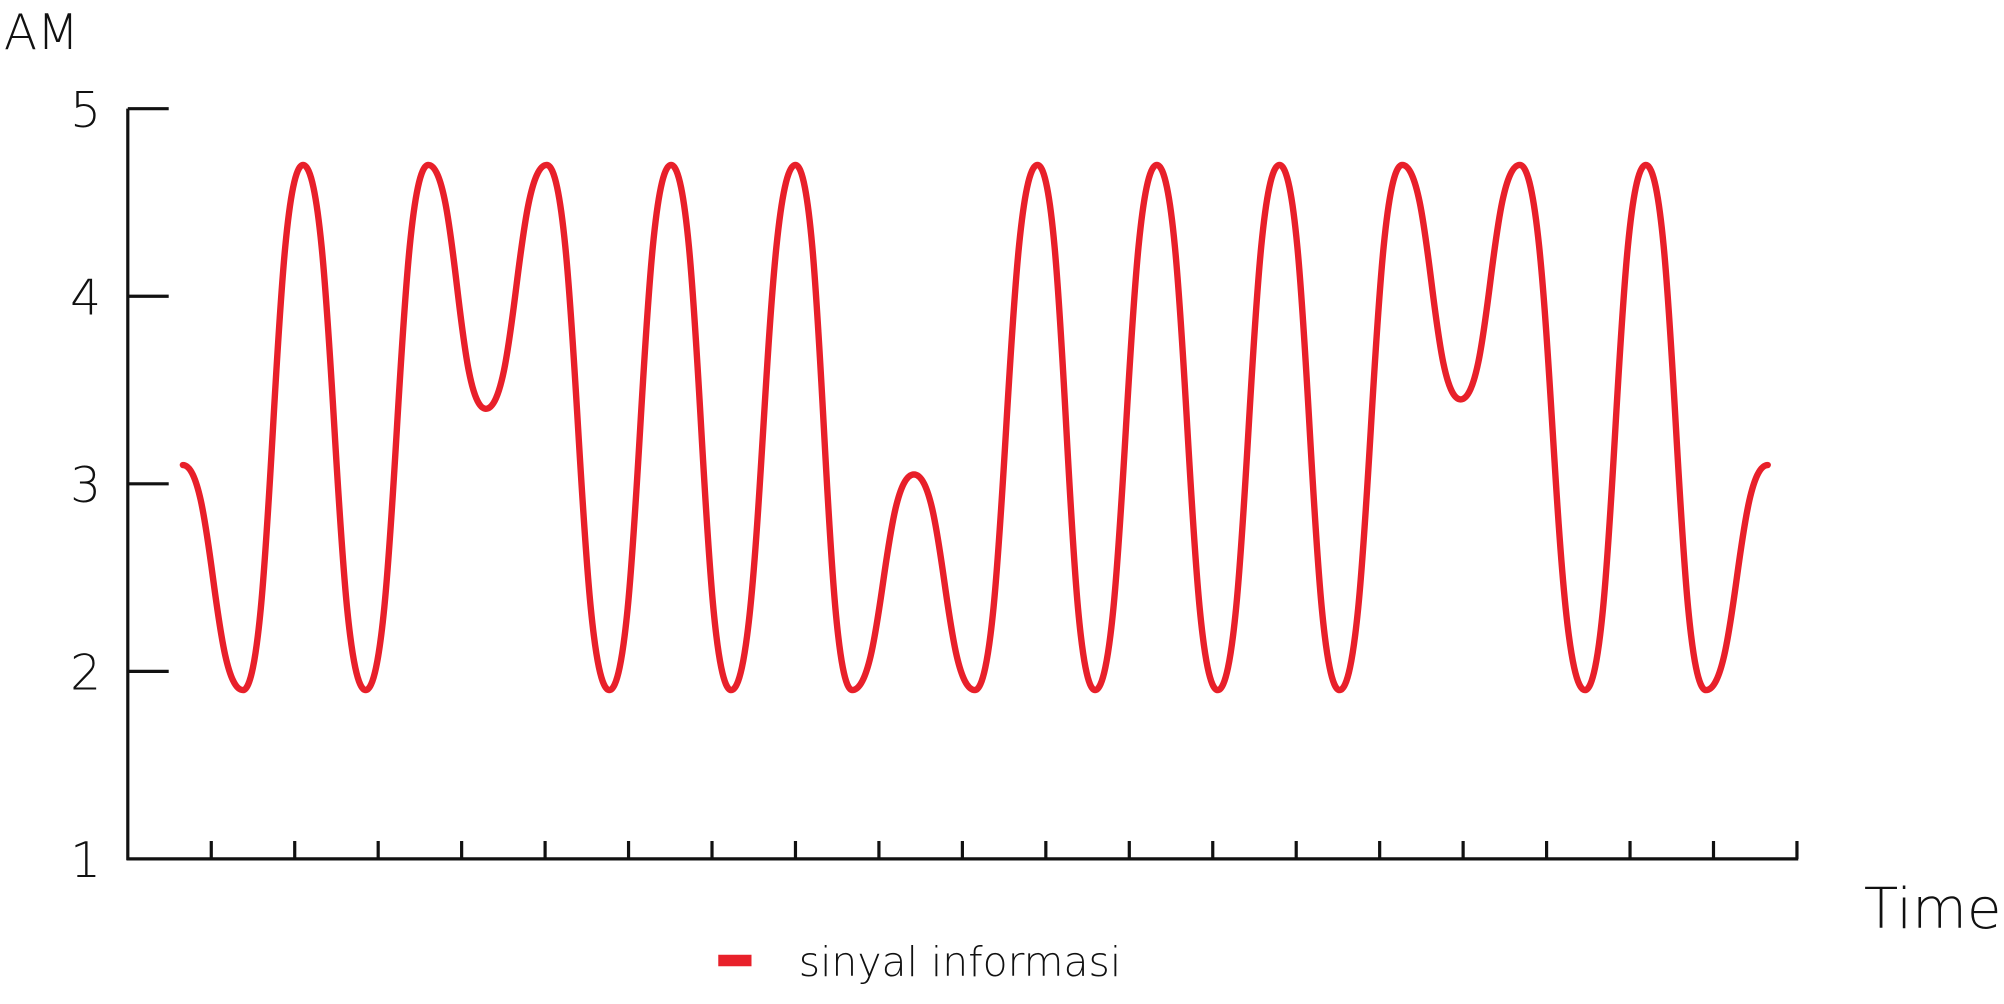 Image resolution: width=2004 pixels, height=1004 pixels. I want to click on y-tick-label: 1, so click(85, 861).